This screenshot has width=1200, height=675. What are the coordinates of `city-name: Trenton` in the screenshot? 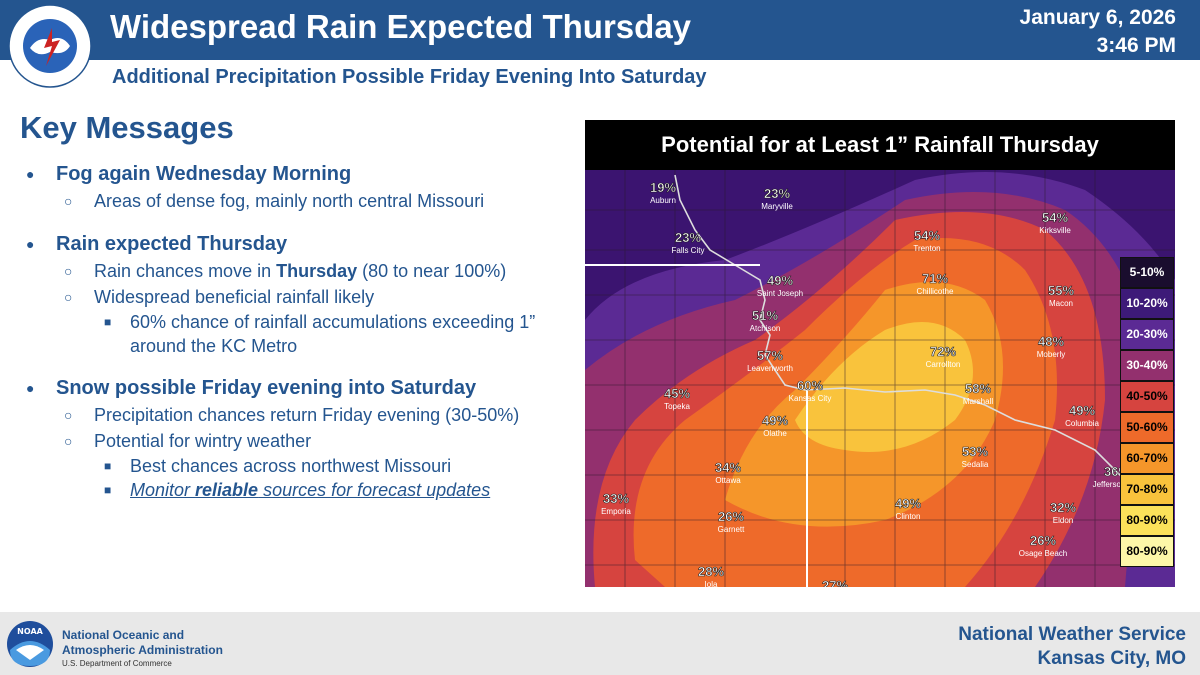 It's located at (926, 248).